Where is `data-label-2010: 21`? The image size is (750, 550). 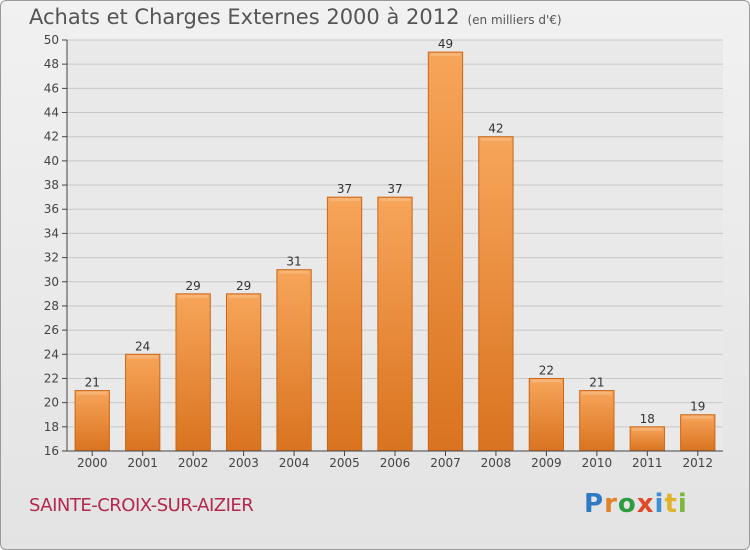 data-label-2010: 21 is located at coordinates (596, 383).